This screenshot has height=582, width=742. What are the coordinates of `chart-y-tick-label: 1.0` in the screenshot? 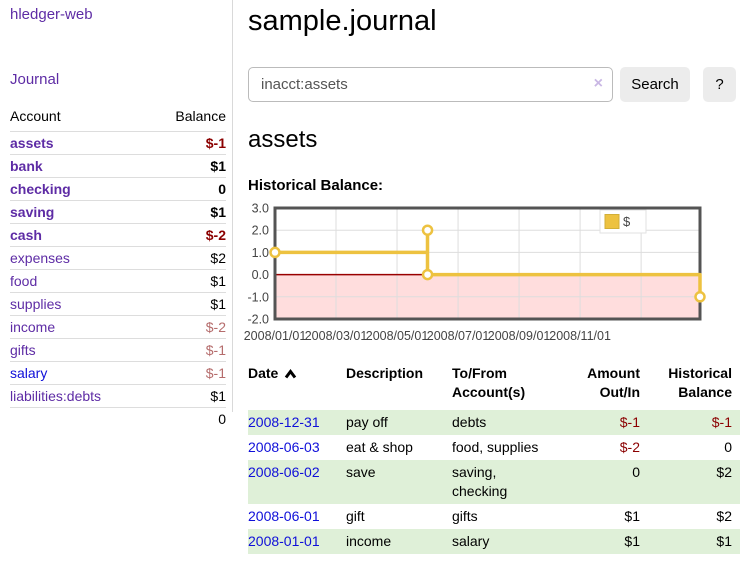 It's located at (260, 253).